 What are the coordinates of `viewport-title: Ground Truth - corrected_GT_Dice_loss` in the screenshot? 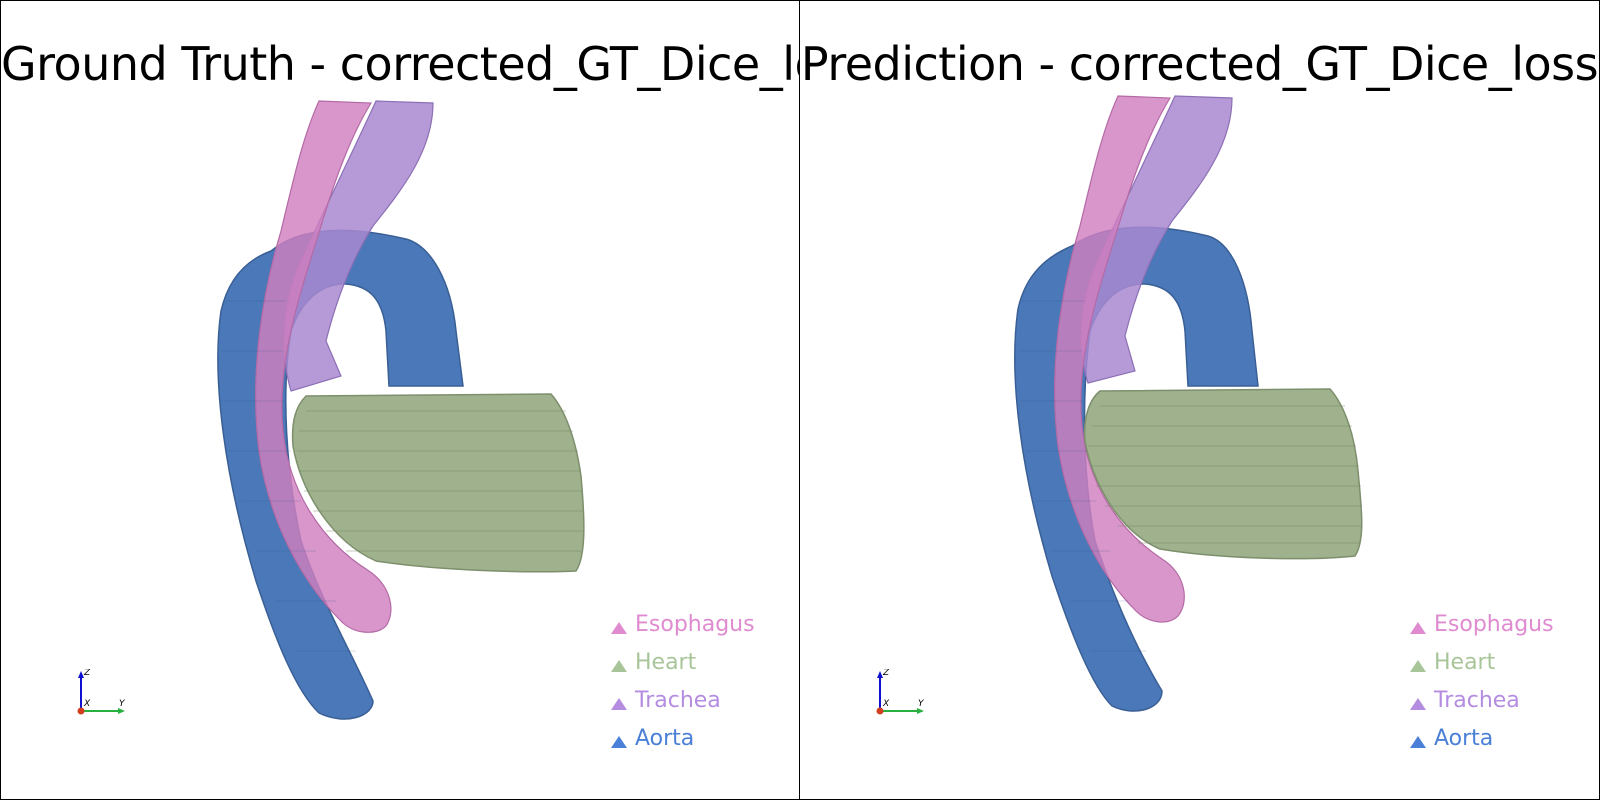 It's located at (401, 64).